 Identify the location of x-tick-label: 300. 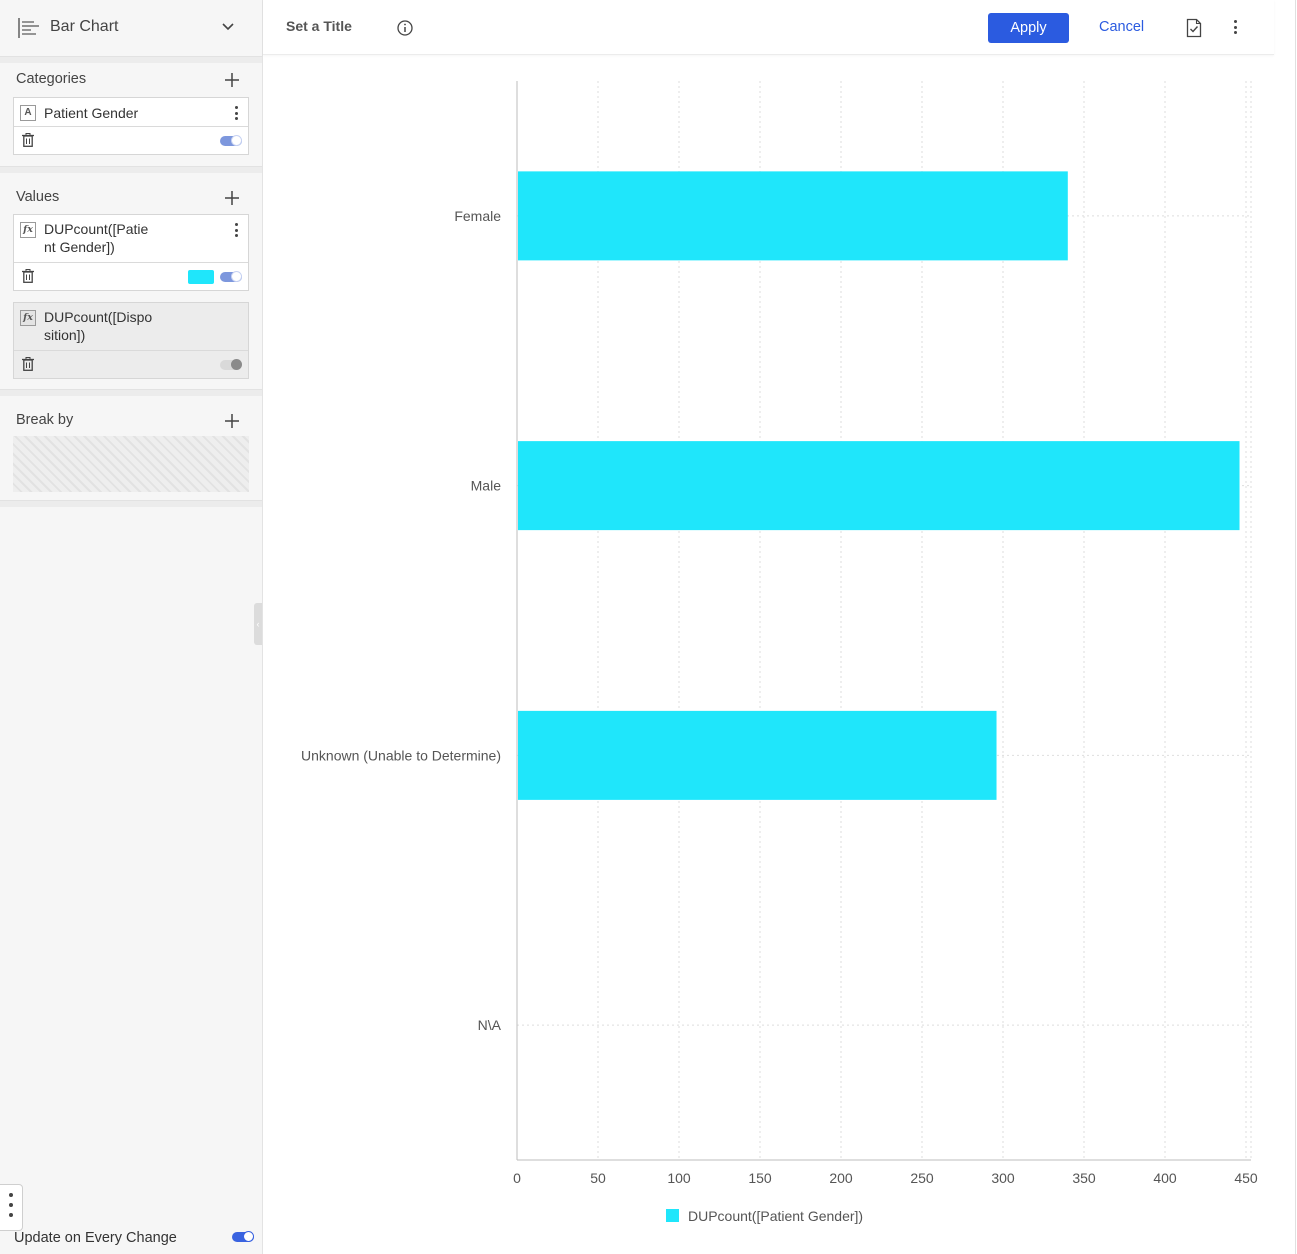
(1003, 1178).